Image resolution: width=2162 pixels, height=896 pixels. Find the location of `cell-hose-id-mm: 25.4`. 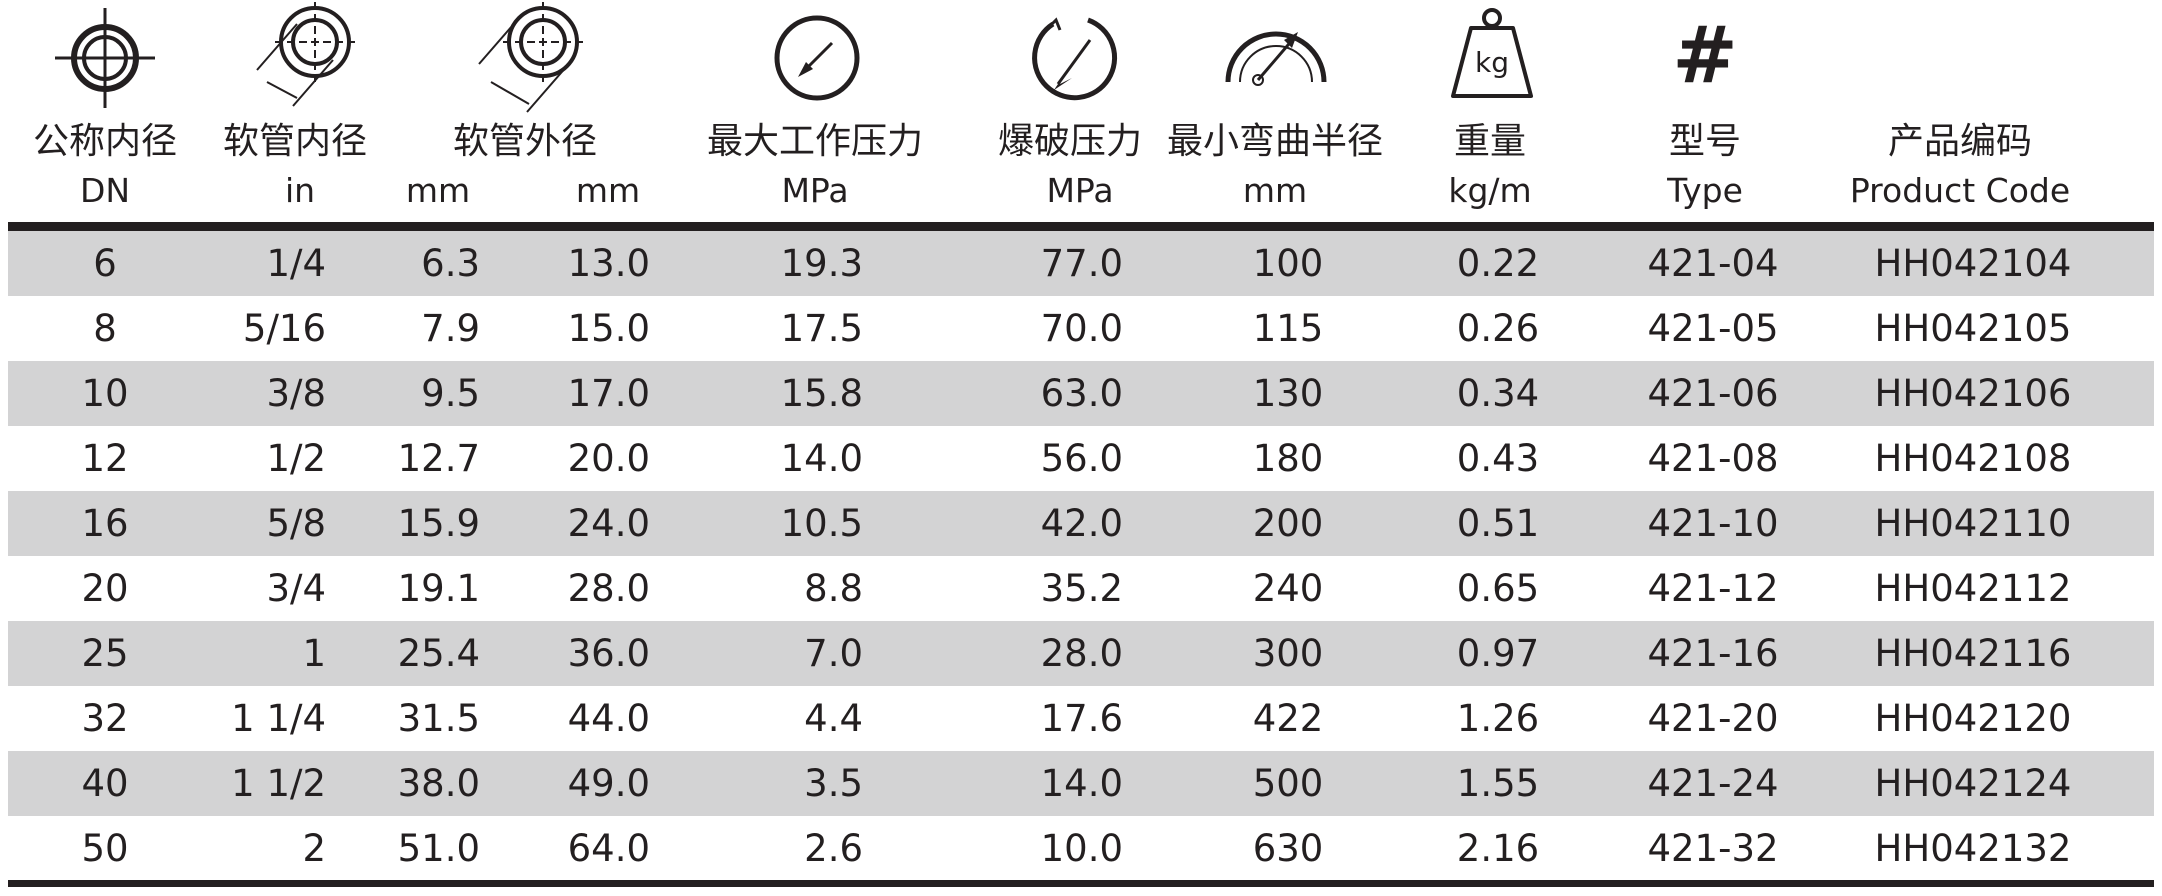

cell-hose-id-mm: 25.4 is located at coordinates (438, 653).